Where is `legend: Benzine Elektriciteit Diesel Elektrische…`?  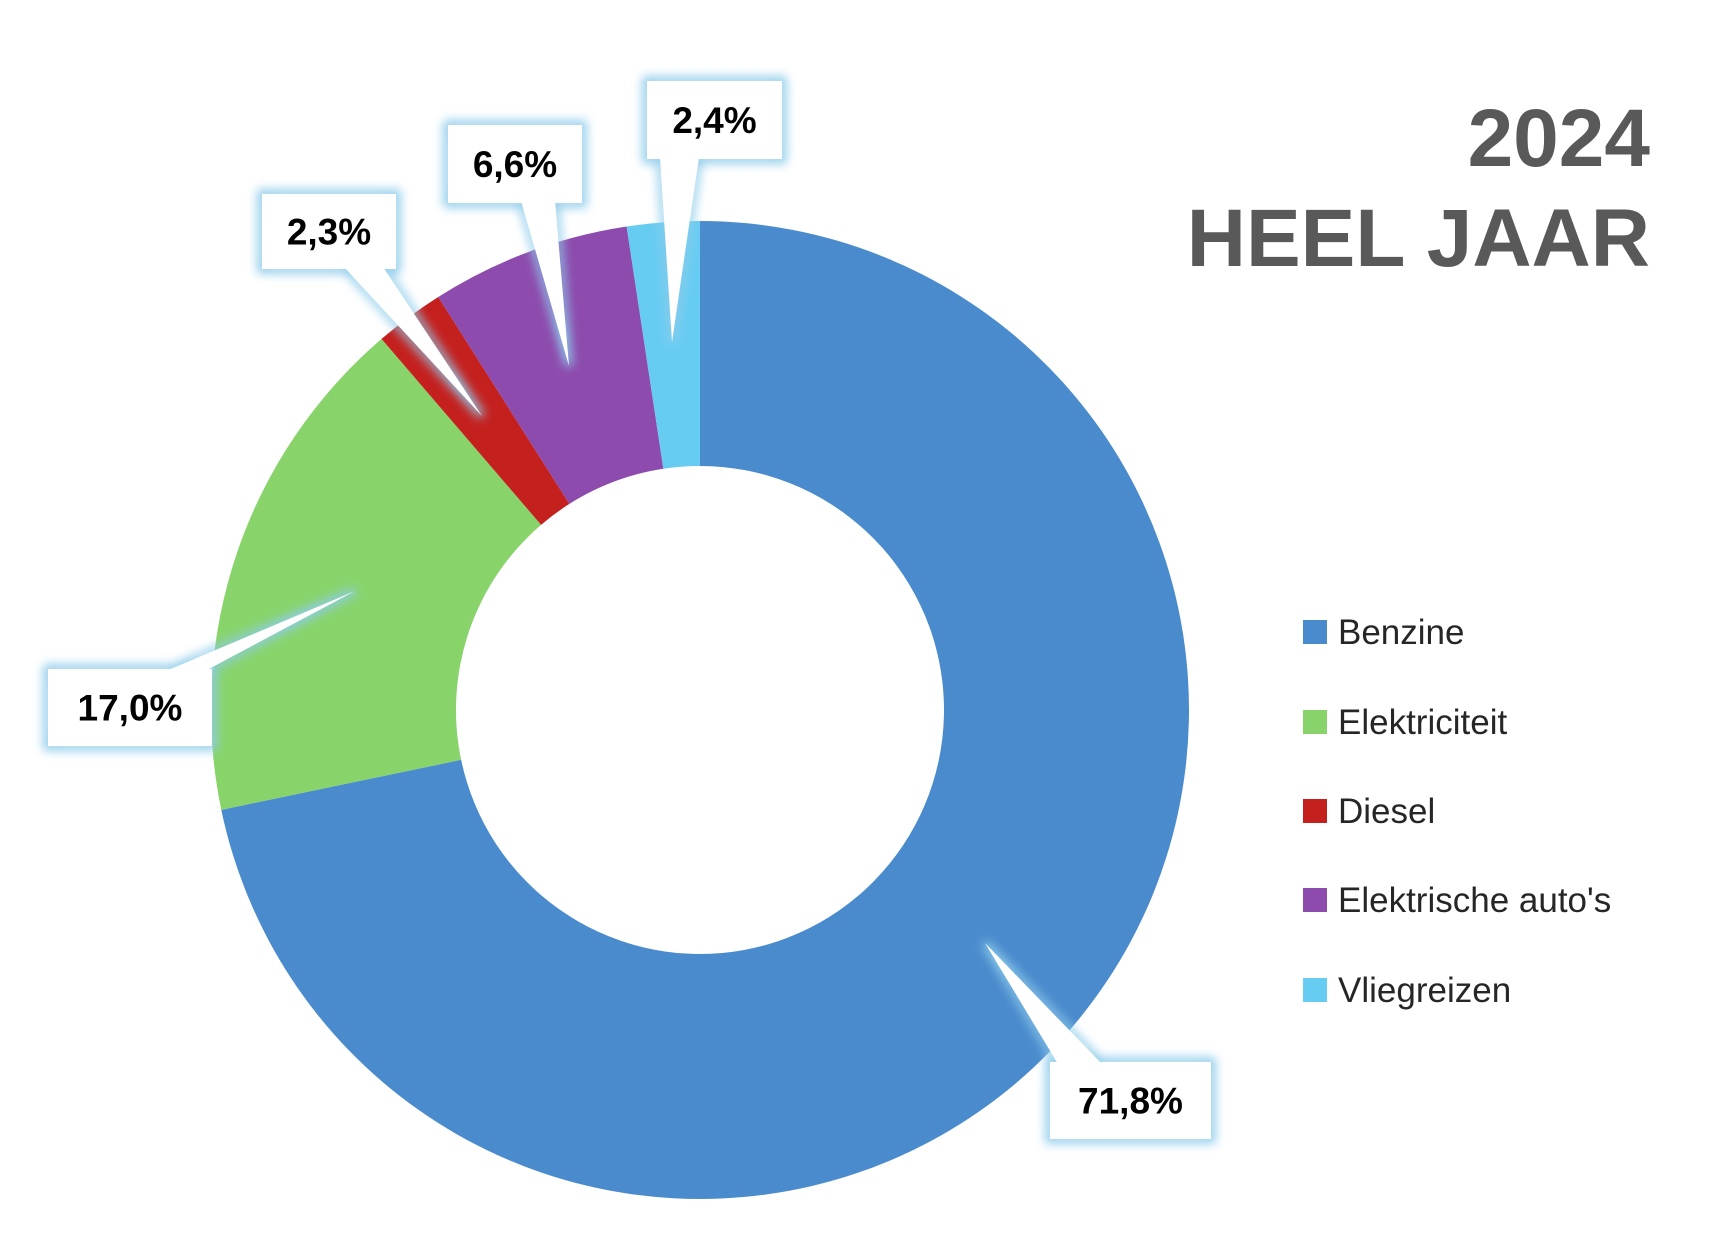 legend: Benzine Elektriciteit Diesel Elektrische… is located at coordinates (1457, 811).